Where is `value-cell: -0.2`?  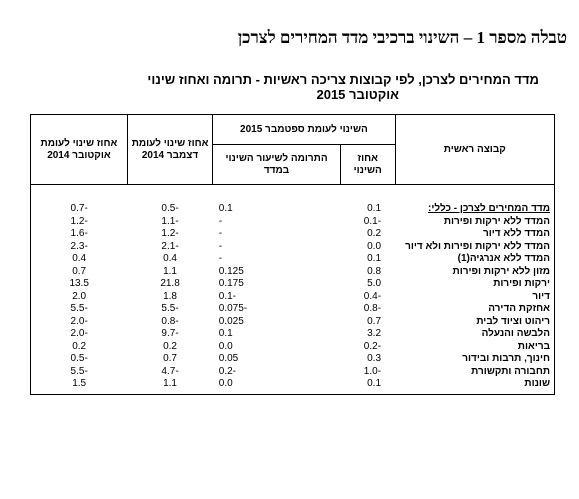
value-cell: -0.2 is located at coordinates (277, 372).